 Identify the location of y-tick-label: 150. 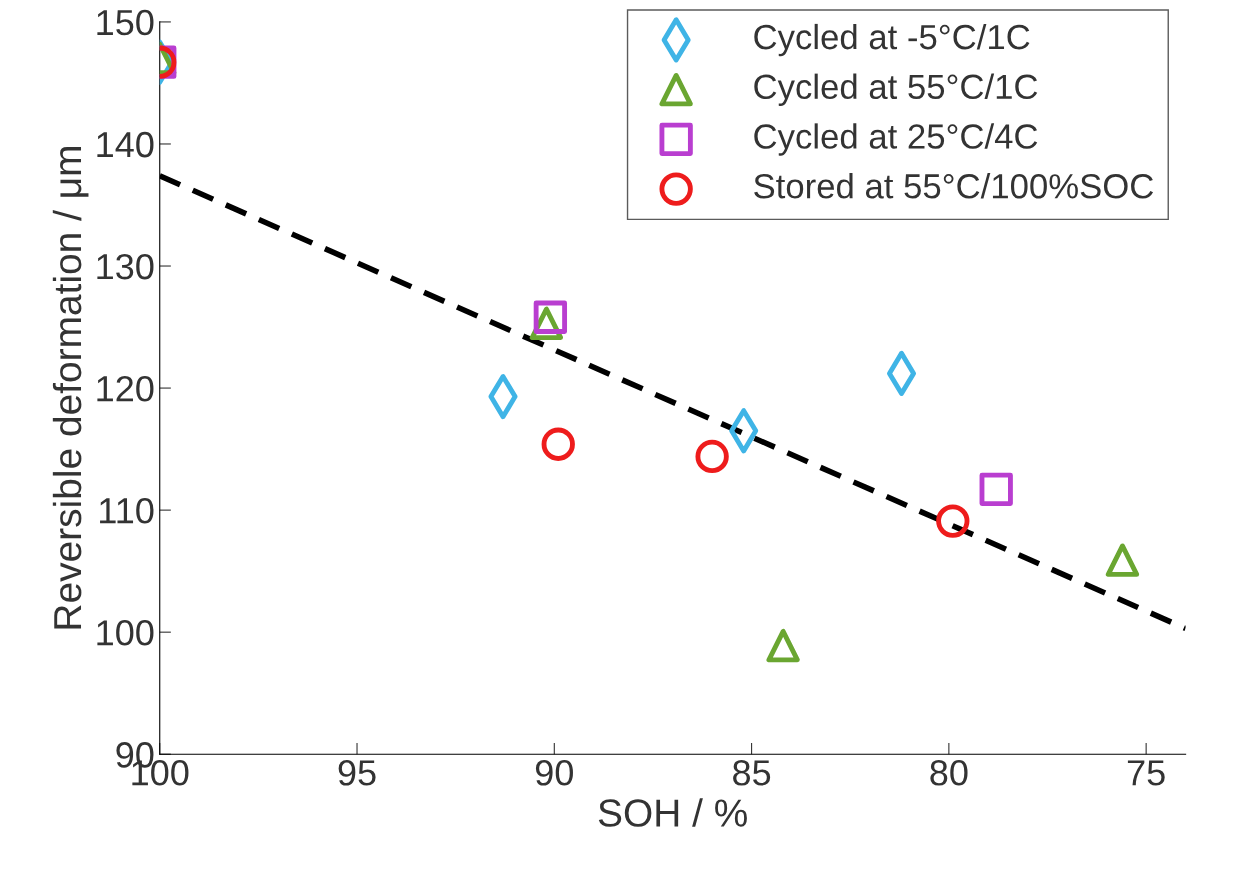
(125, 22).